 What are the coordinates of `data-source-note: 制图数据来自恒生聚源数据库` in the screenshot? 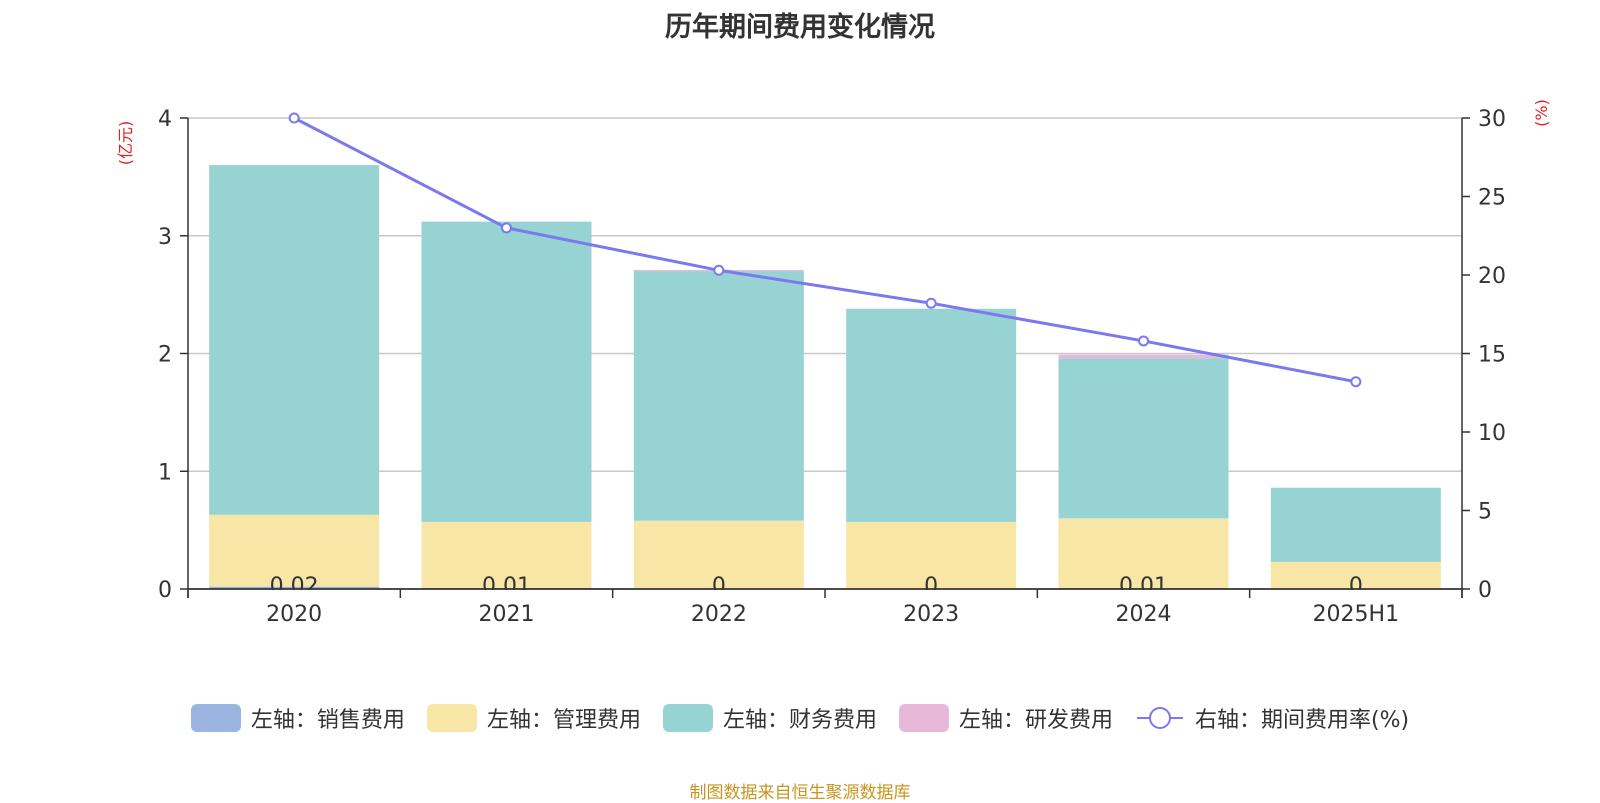 It's located at (800, 790).